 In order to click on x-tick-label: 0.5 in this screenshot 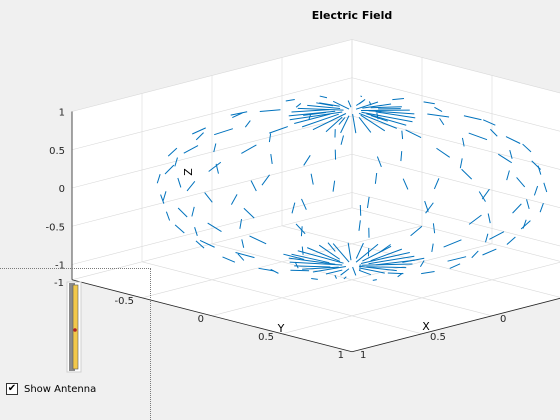, I will do `click(438, 337)`.